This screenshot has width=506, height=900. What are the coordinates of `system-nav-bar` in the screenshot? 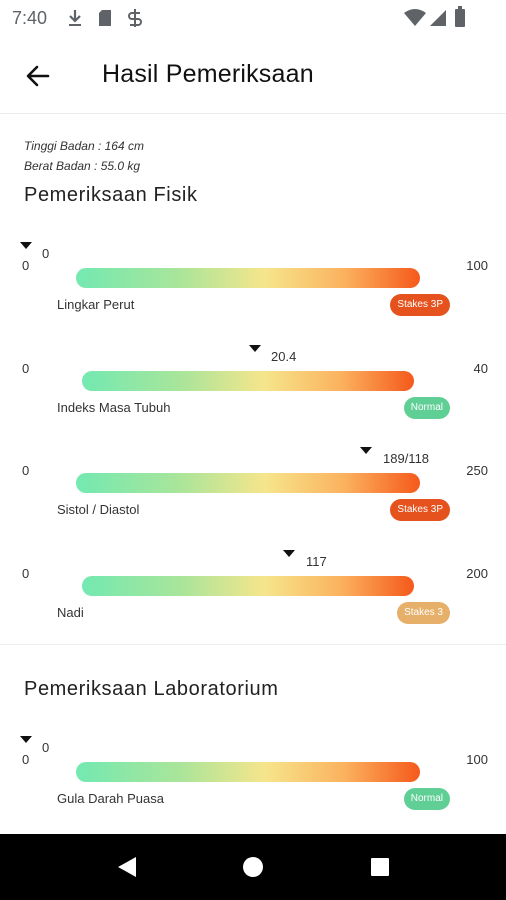 It's located at (253, 867).